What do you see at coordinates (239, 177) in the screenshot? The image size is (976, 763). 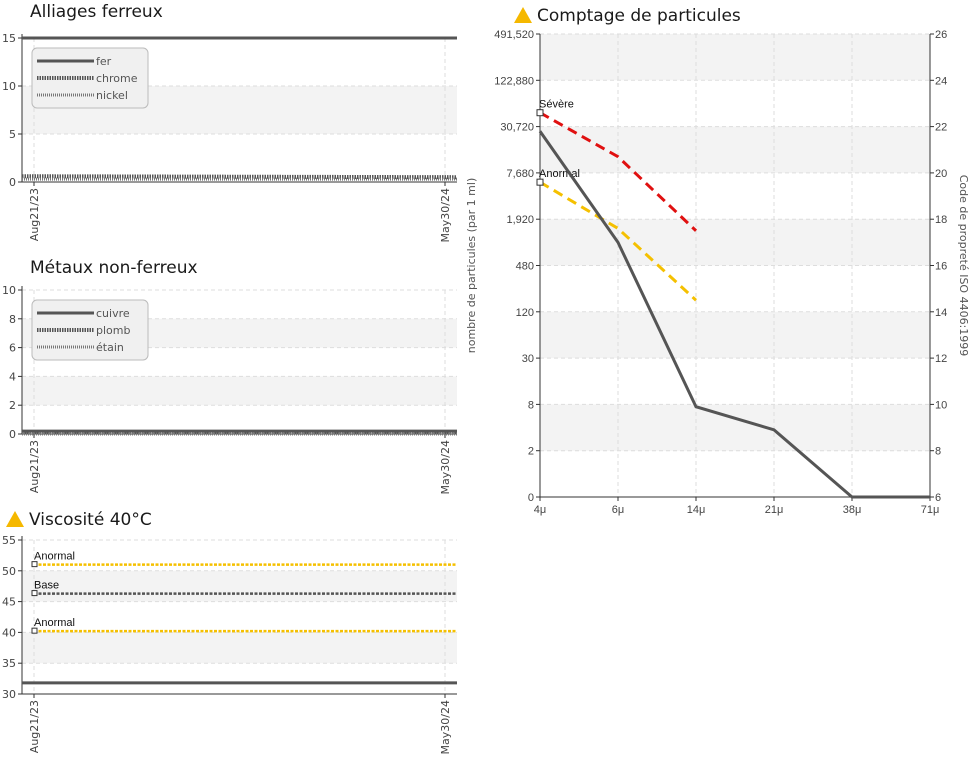 I see `series-line` at bounding box center [239, 177].